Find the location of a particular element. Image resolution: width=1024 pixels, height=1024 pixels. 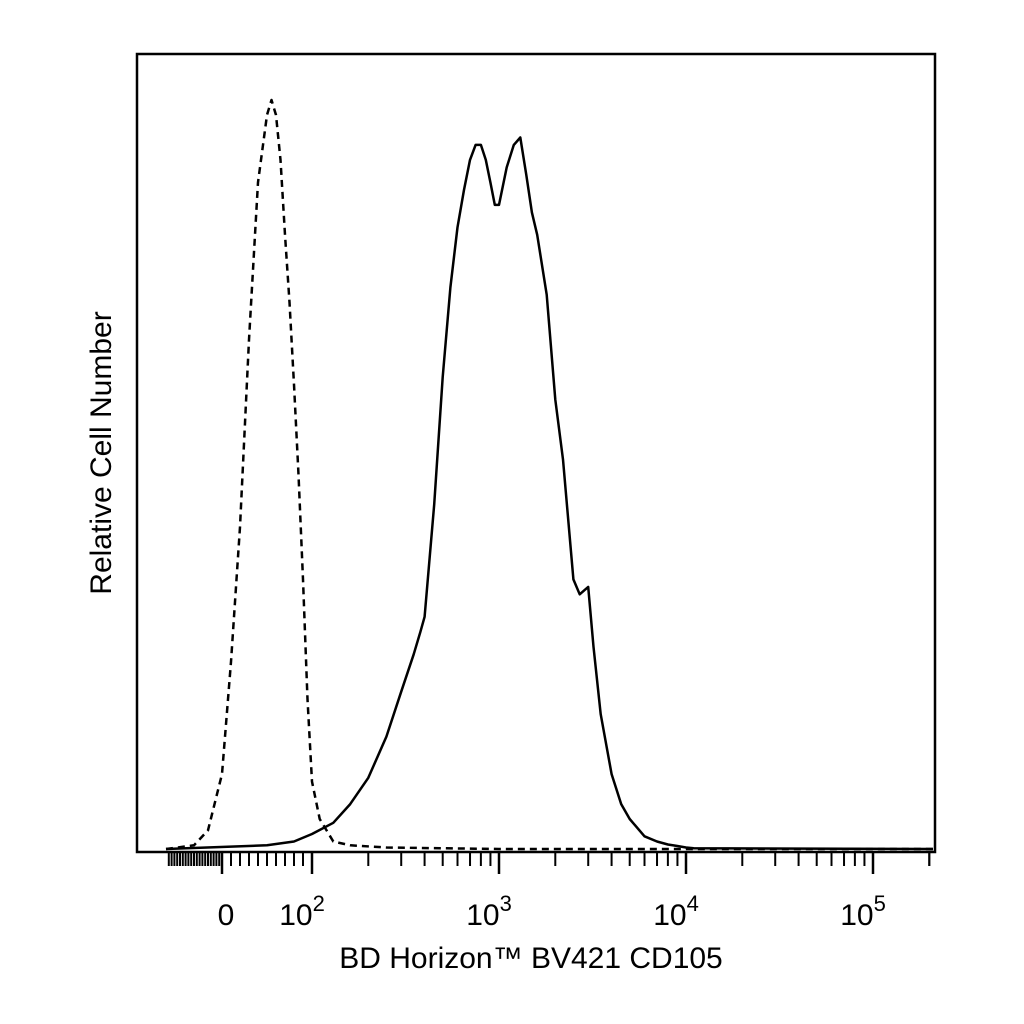

x-axis-minor-ticks is located at coordinates (549, 859).